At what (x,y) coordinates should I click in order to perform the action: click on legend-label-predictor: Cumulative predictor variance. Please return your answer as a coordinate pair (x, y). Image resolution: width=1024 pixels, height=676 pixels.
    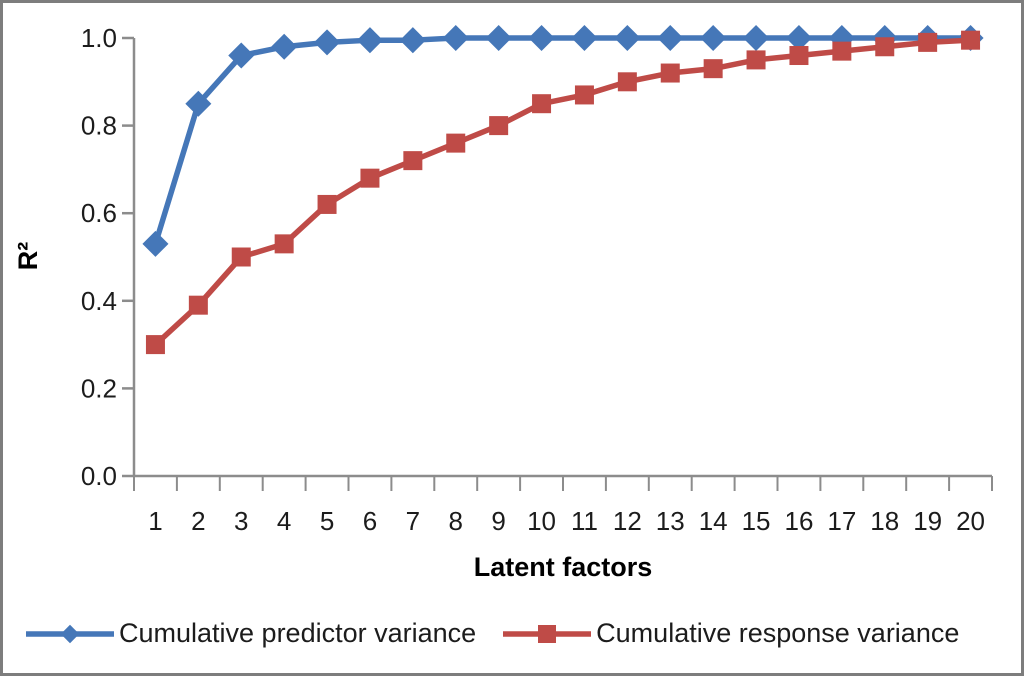
    Looking at the image, I should click on (298, 633).